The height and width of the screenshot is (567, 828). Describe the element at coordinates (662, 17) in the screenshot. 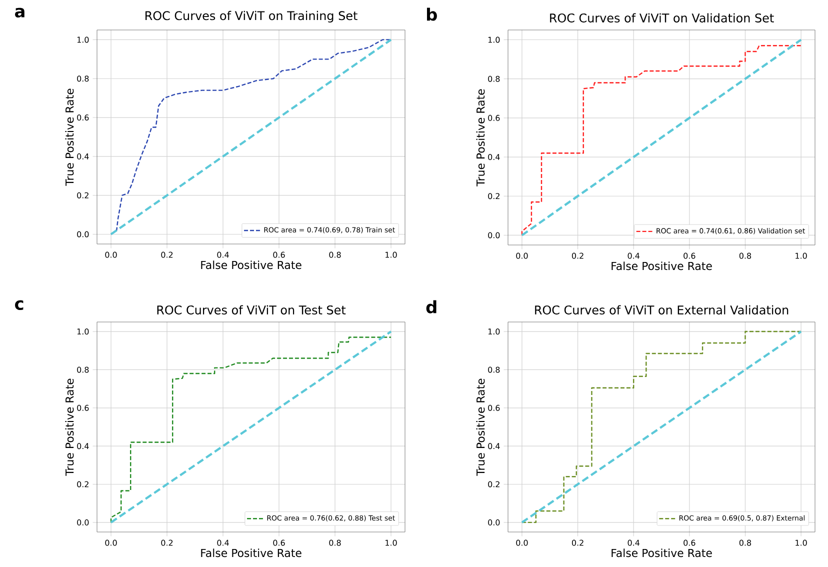

I see `chart-title: ROC Curves of ViViT on Validation Set` at that location.